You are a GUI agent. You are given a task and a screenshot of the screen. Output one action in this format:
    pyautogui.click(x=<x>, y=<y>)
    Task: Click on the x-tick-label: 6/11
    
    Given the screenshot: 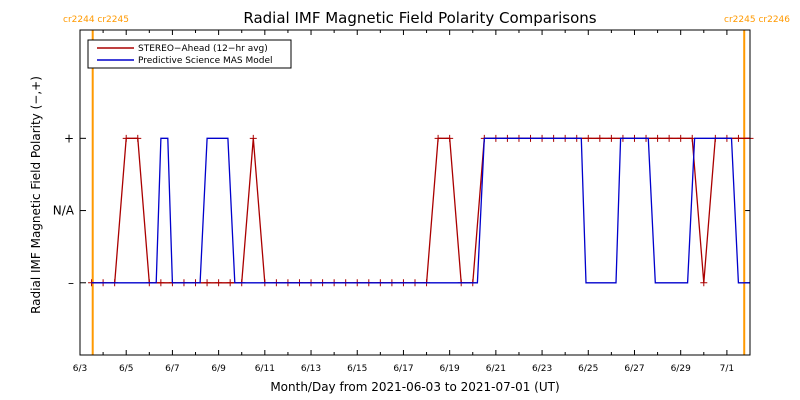 What is the action you would take?
    pyautogui.click(x=265, y=369)
    